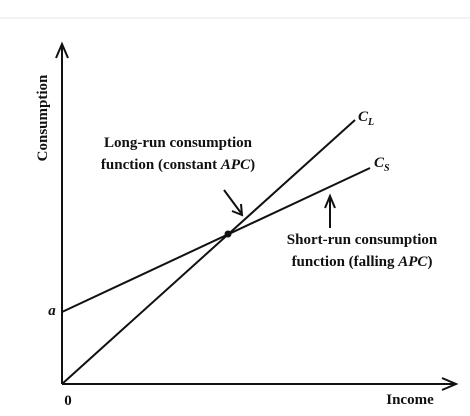  I want to click on x-axis, so click(260, 384).